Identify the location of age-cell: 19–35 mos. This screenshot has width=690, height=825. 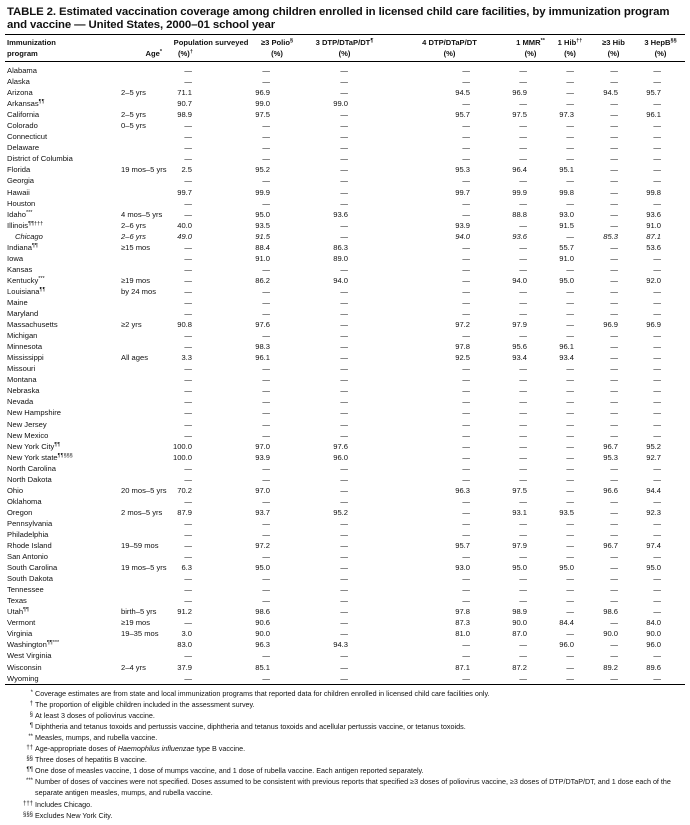
(140, 634).